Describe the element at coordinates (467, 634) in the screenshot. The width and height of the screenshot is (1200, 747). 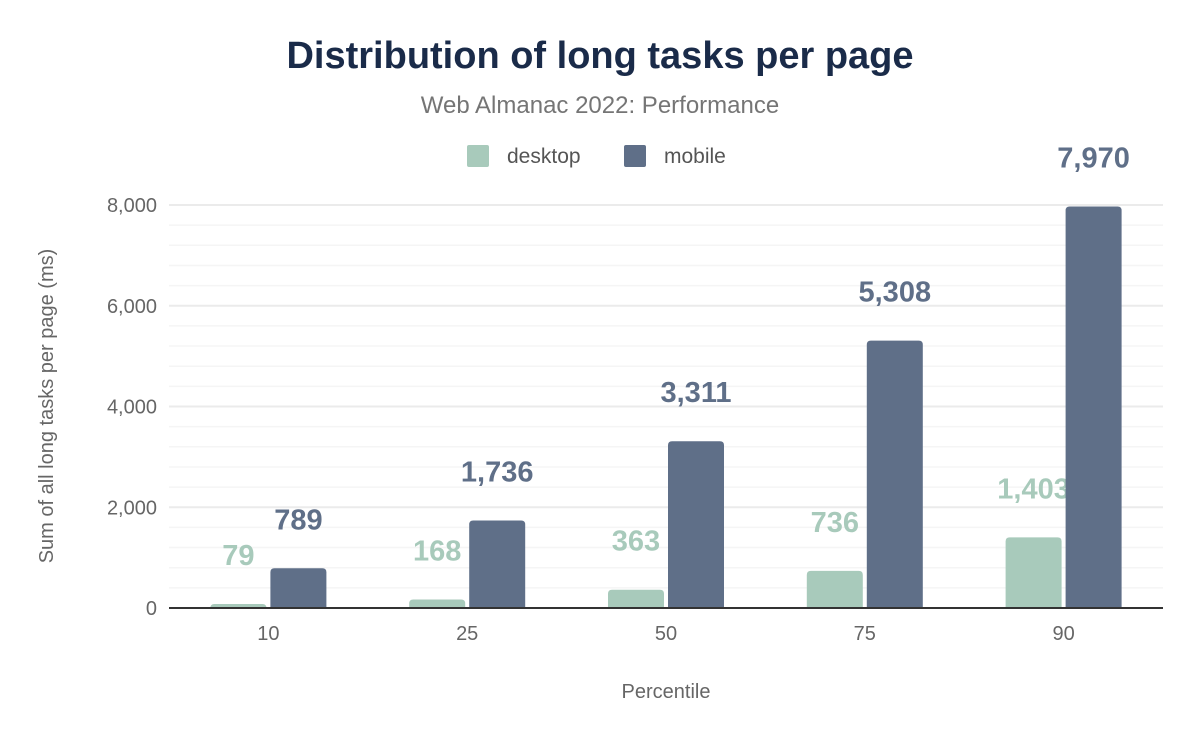
I see `x-tick-label: 25` at that location.